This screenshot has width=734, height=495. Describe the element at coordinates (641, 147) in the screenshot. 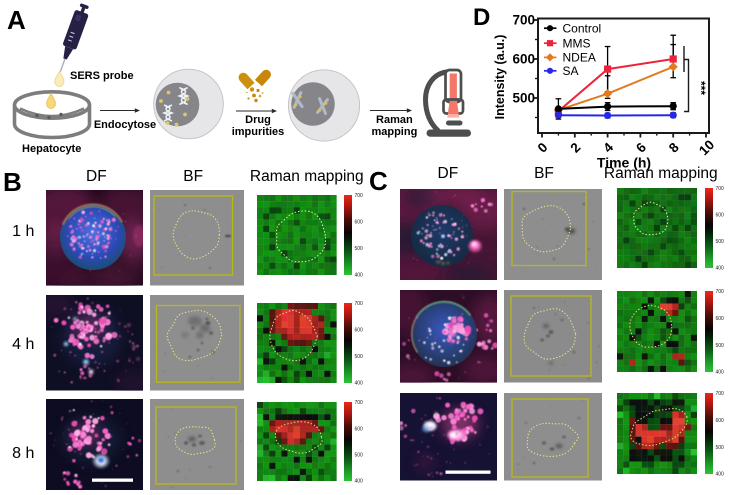

I see `svg-text: 6` at that location.